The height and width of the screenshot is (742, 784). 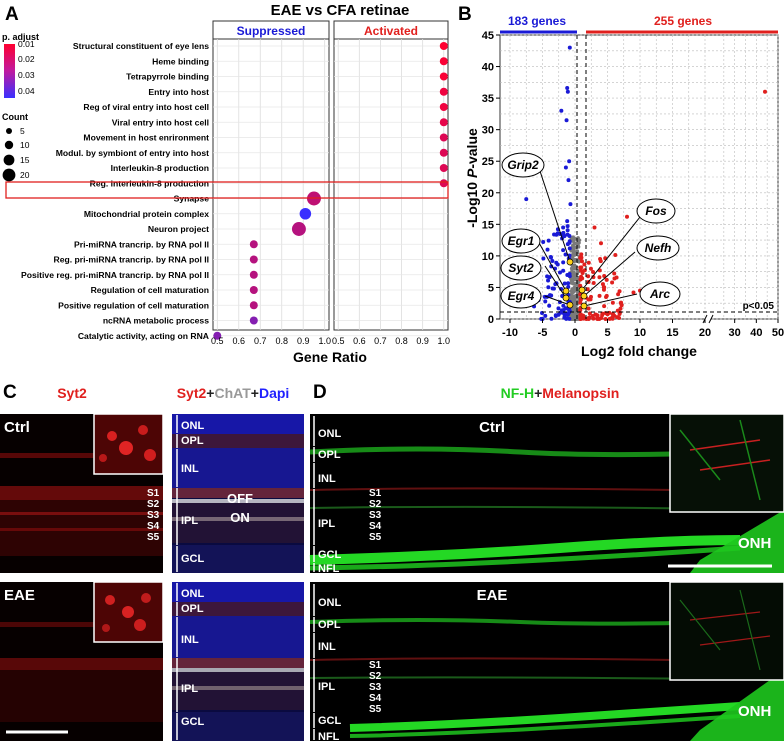 I want to click on down-genes-count: 183 genes, so click(x=537, y=21).